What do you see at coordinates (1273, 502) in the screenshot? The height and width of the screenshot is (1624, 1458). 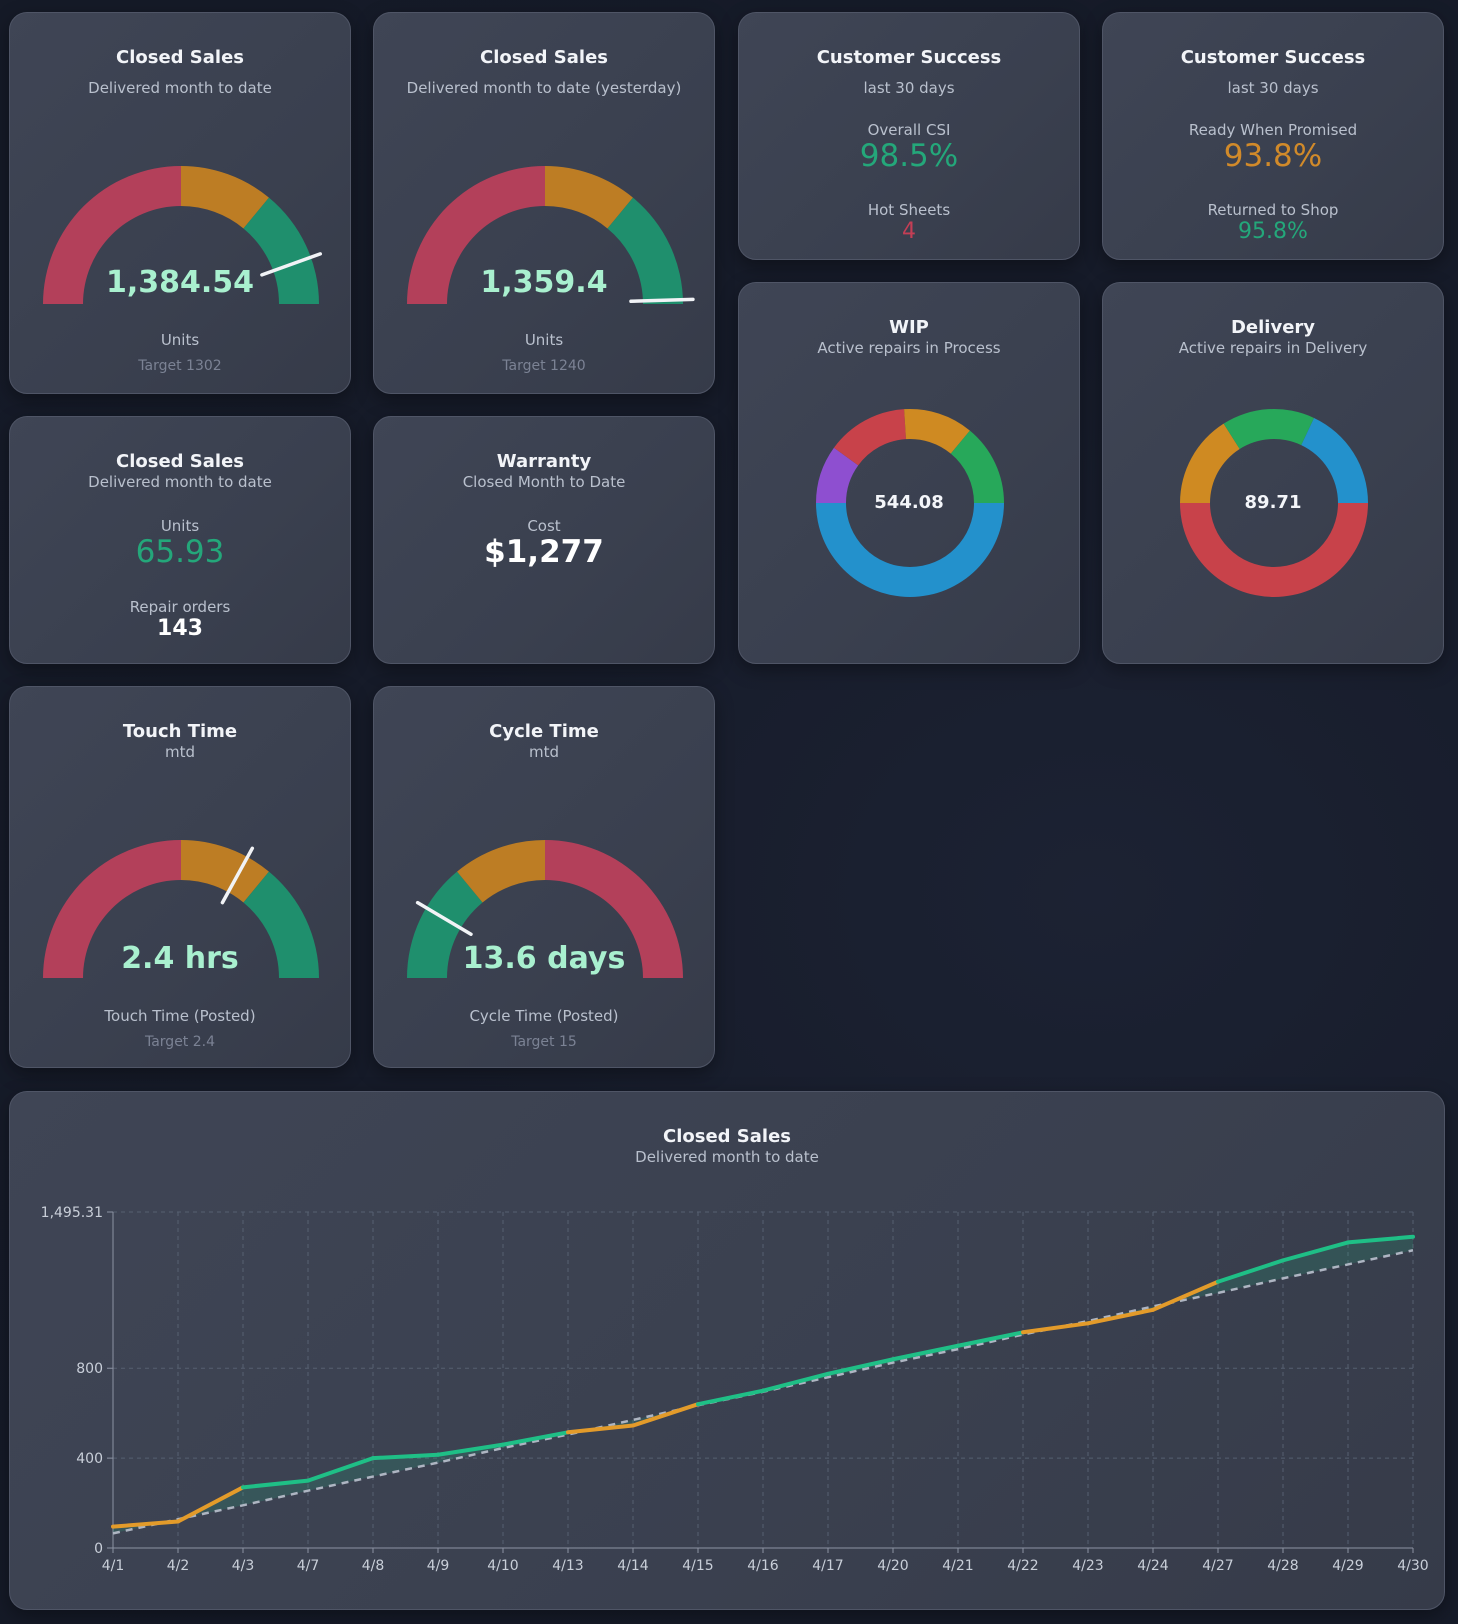 I see `donut-center-value: 89.71` at bounding box center [1273, 502].